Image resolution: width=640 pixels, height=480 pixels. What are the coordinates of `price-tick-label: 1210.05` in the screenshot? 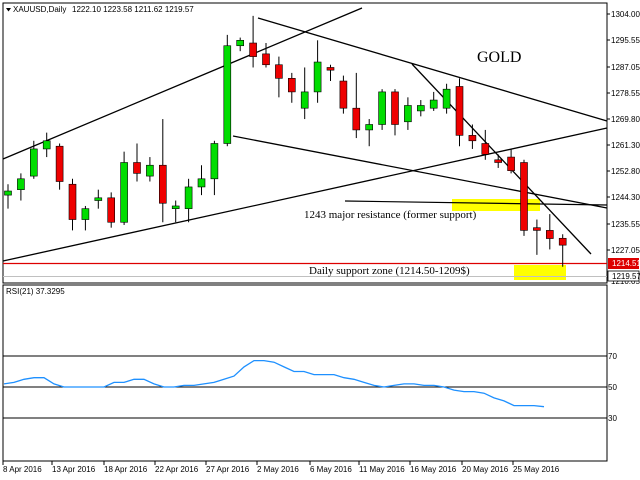 It's located at (625, 281).